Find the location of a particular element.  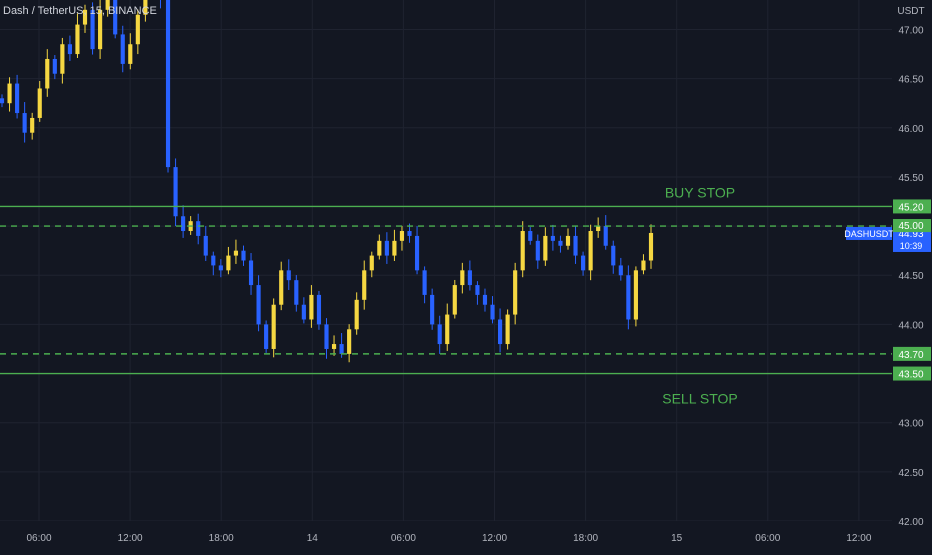

symbol-price-tag is located at coordinates (869, 233).